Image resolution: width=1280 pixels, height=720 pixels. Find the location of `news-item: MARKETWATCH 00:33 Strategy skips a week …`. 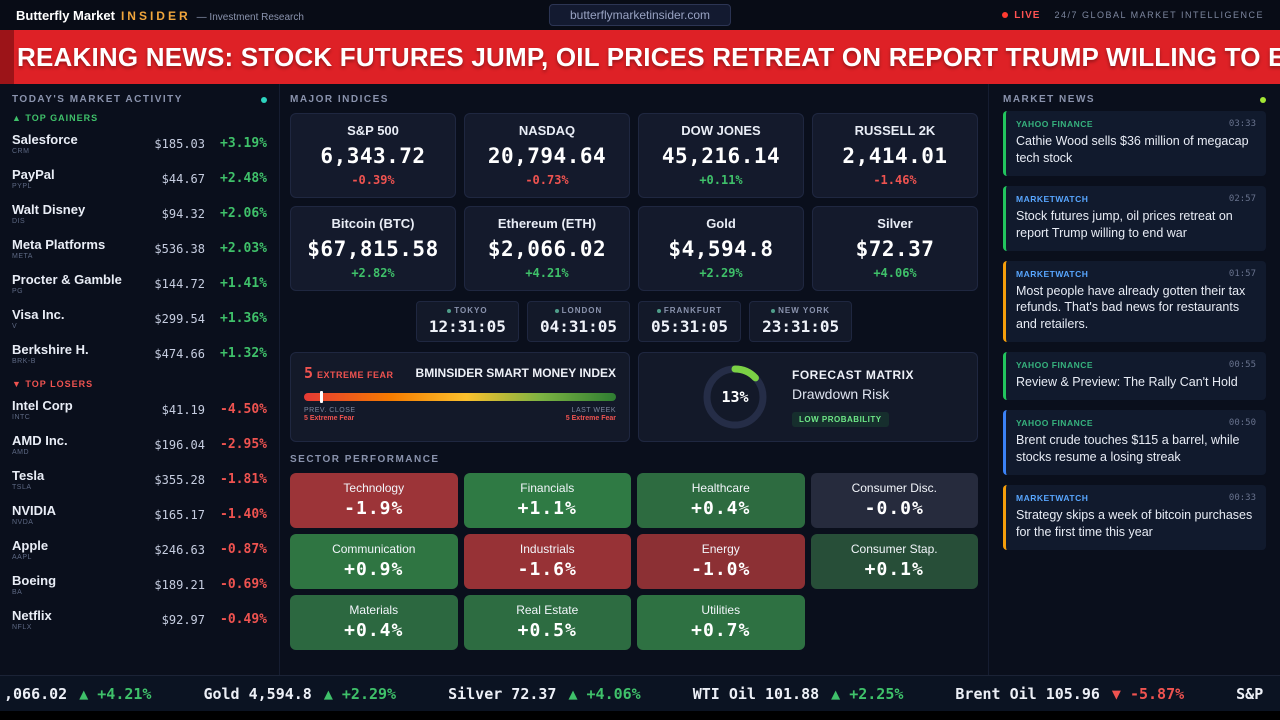

news-item: MARKETWATCH 00:33 Strategy skips a week … is located at coordinates (1134, 517).